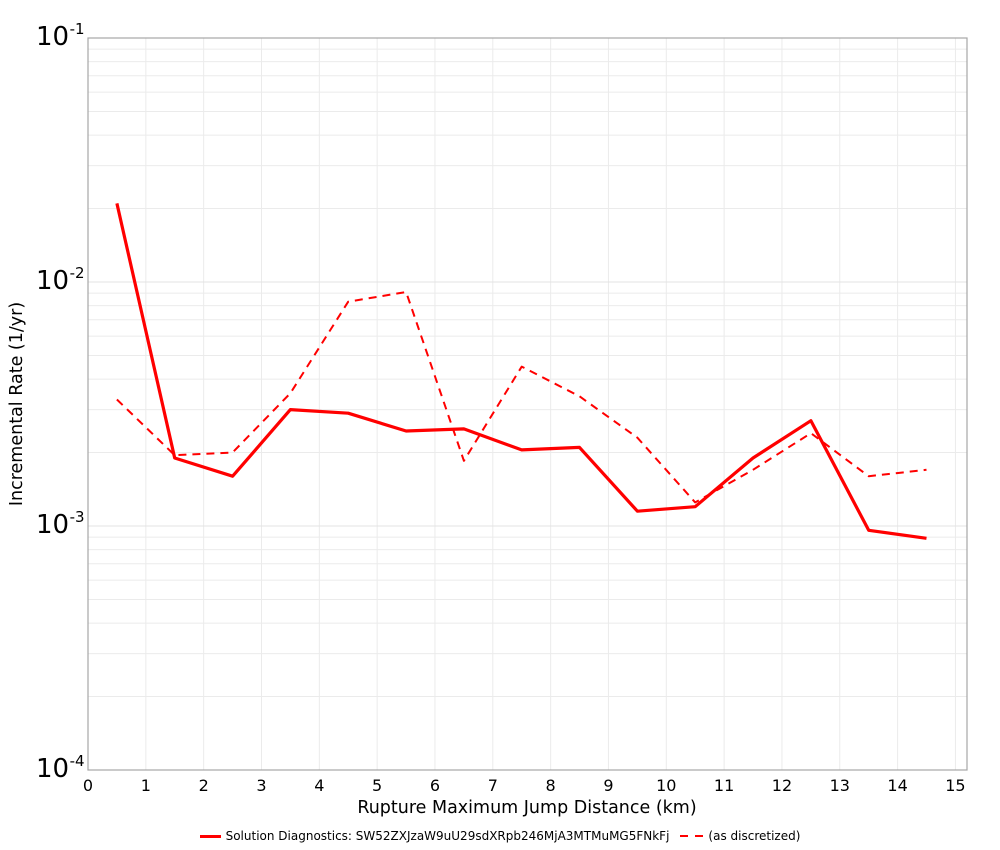 Image resolution: width=1000 pixels, height=850 pixels. What do you see at coordinates (210, 836) in the screenshot?
I see `legend-line-sample-solid` at bounding box center [210, 836].